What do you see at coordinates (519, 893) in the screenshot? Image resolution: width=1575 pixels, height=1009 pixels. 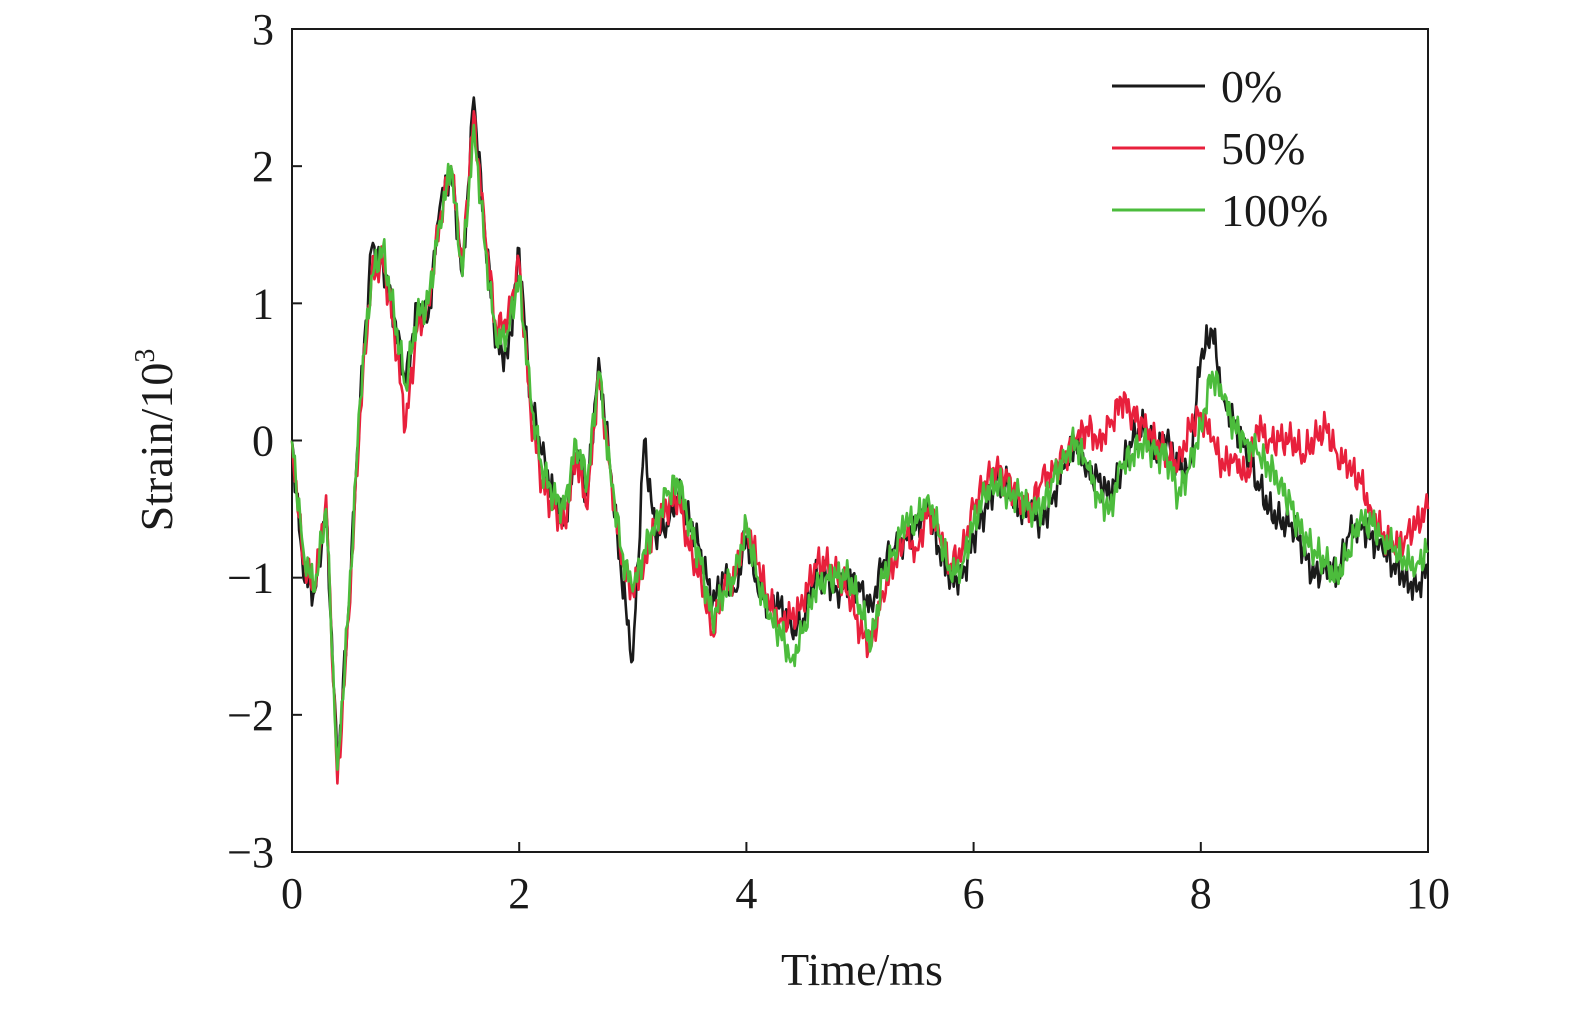 I see `x-tick-label: 2` at bounding box center [519, 893].